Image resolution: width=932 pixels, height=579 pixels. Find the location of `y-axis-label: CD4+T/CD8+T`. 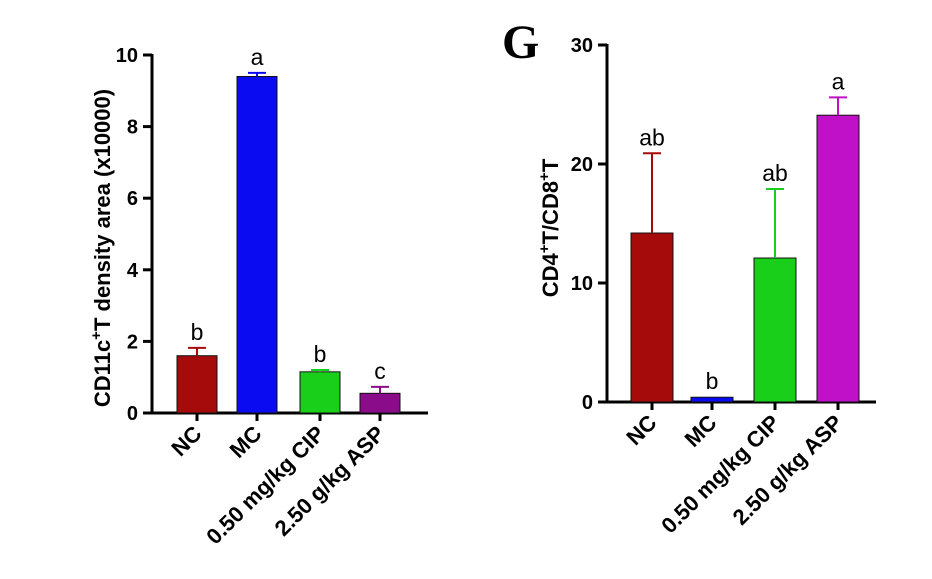

y-axis-label: CD4+T/CD8+T is located at coordinates (549, 227).